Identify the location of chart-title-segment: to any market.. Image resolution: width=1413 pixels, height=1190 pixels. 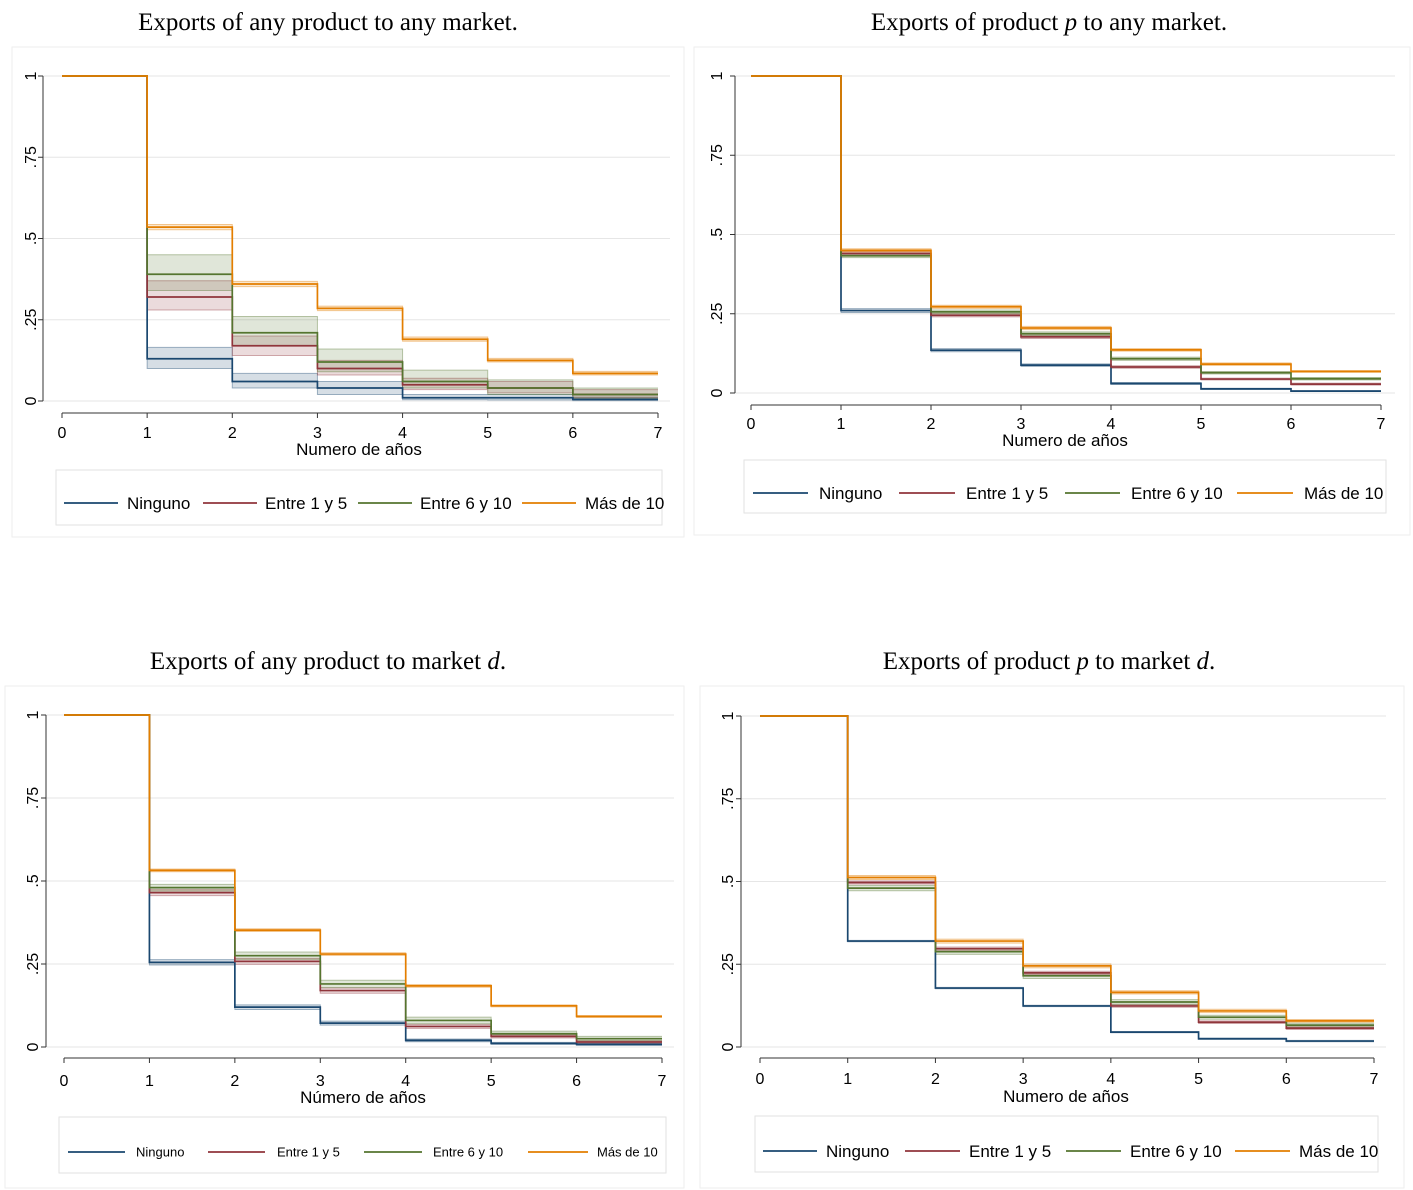
(1152, 22).